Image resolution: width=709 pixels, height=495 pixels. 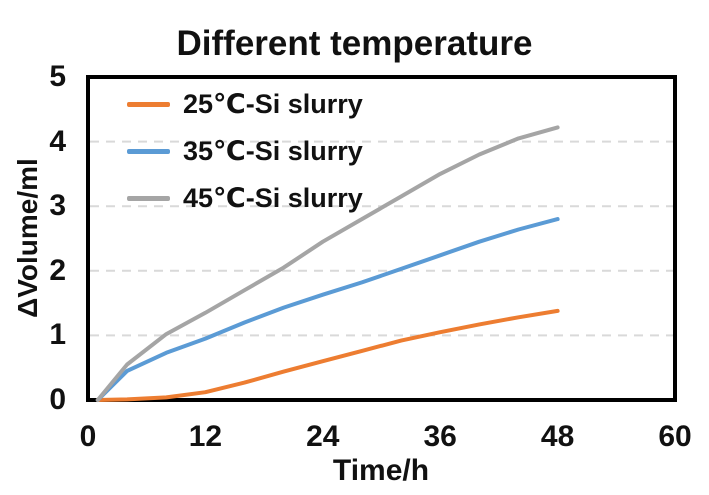 What do you see at coordinates (57, 76) in the screenshot?
I see `y-tick-label-5: 5` at bounding box center [57, 76].